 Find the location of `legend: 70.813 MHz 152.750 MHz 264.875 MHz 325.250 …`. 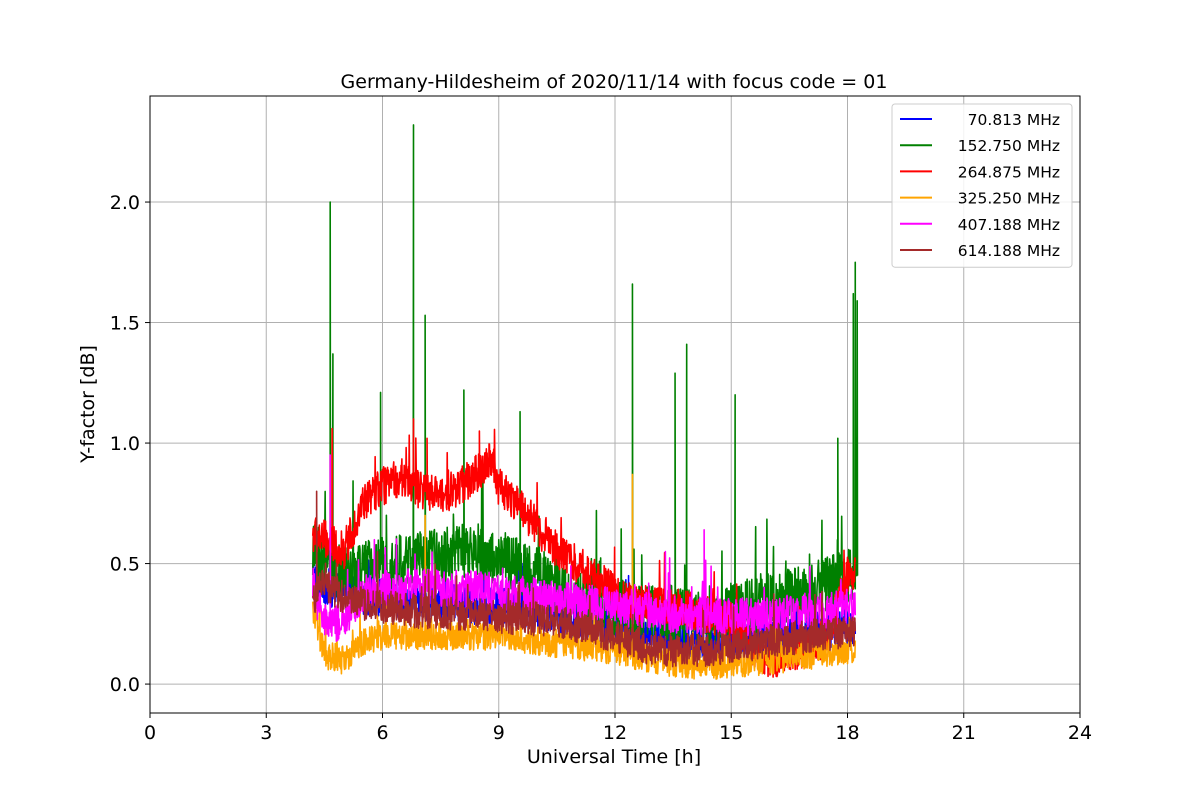

legend: 70.813 MHz 152.750 MHz 264.875 MHz 325.250 … is located at coordinates (982, 185).